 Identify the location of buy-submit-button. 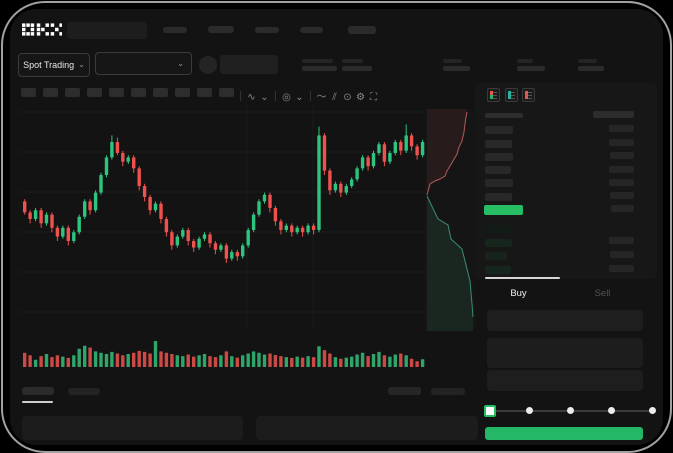
(564, 433).